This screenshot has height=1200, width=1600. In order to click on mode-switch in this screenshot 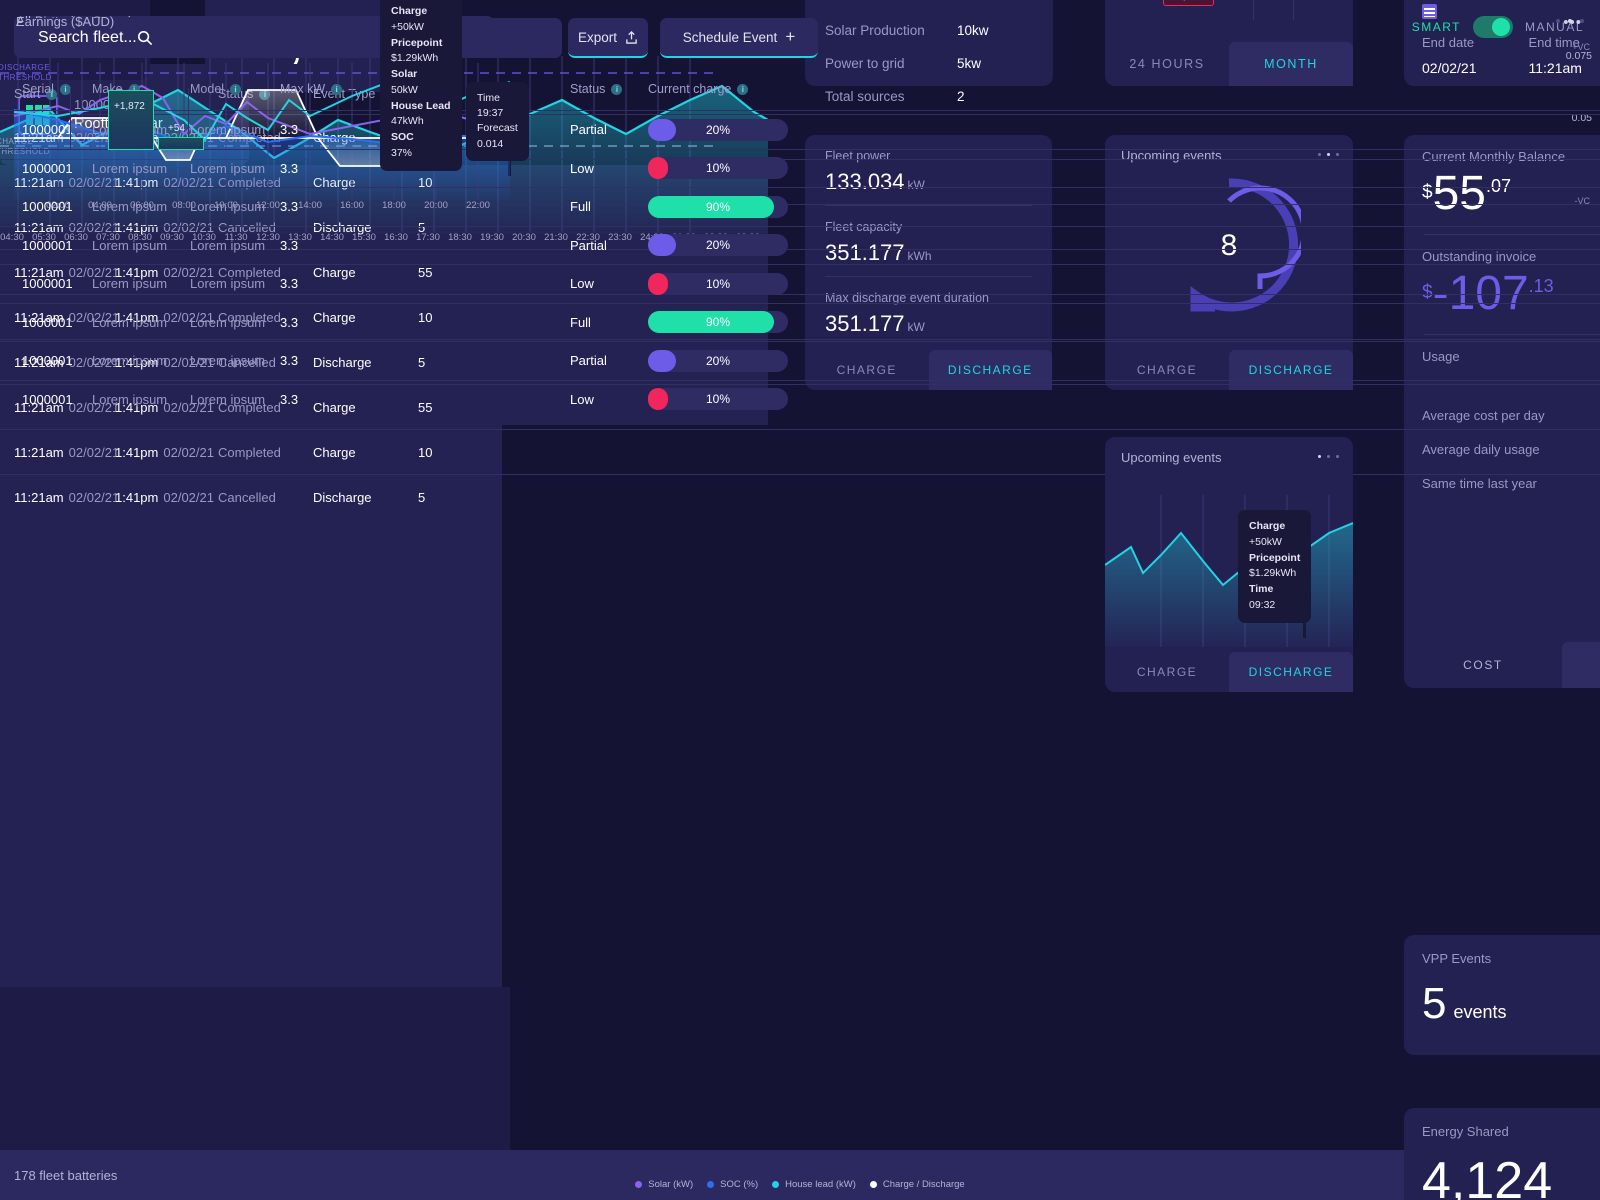, I will do `click(1492, 27)`.